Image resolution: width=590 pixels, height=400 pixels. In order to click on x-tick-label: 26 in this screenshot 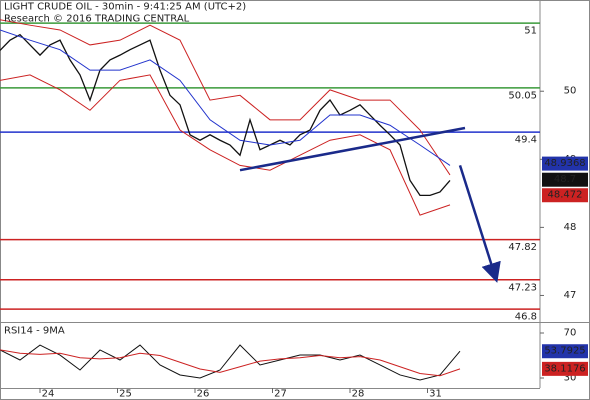, I will do `click(203, 394)`.